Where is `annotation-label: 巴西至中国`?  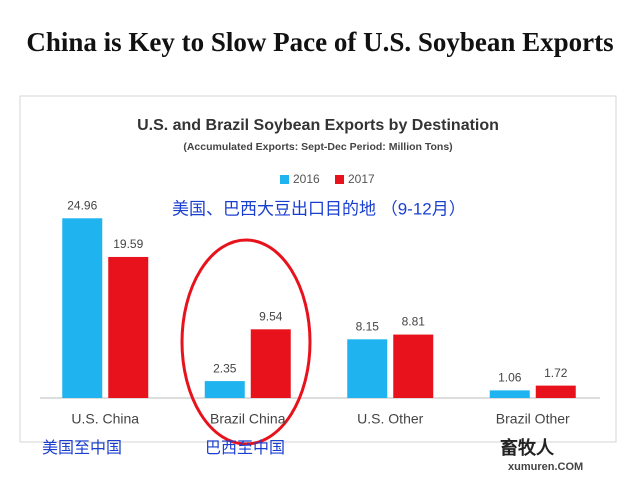 annotation-label: 巴西至中国 is located at coordinates (245, 448).